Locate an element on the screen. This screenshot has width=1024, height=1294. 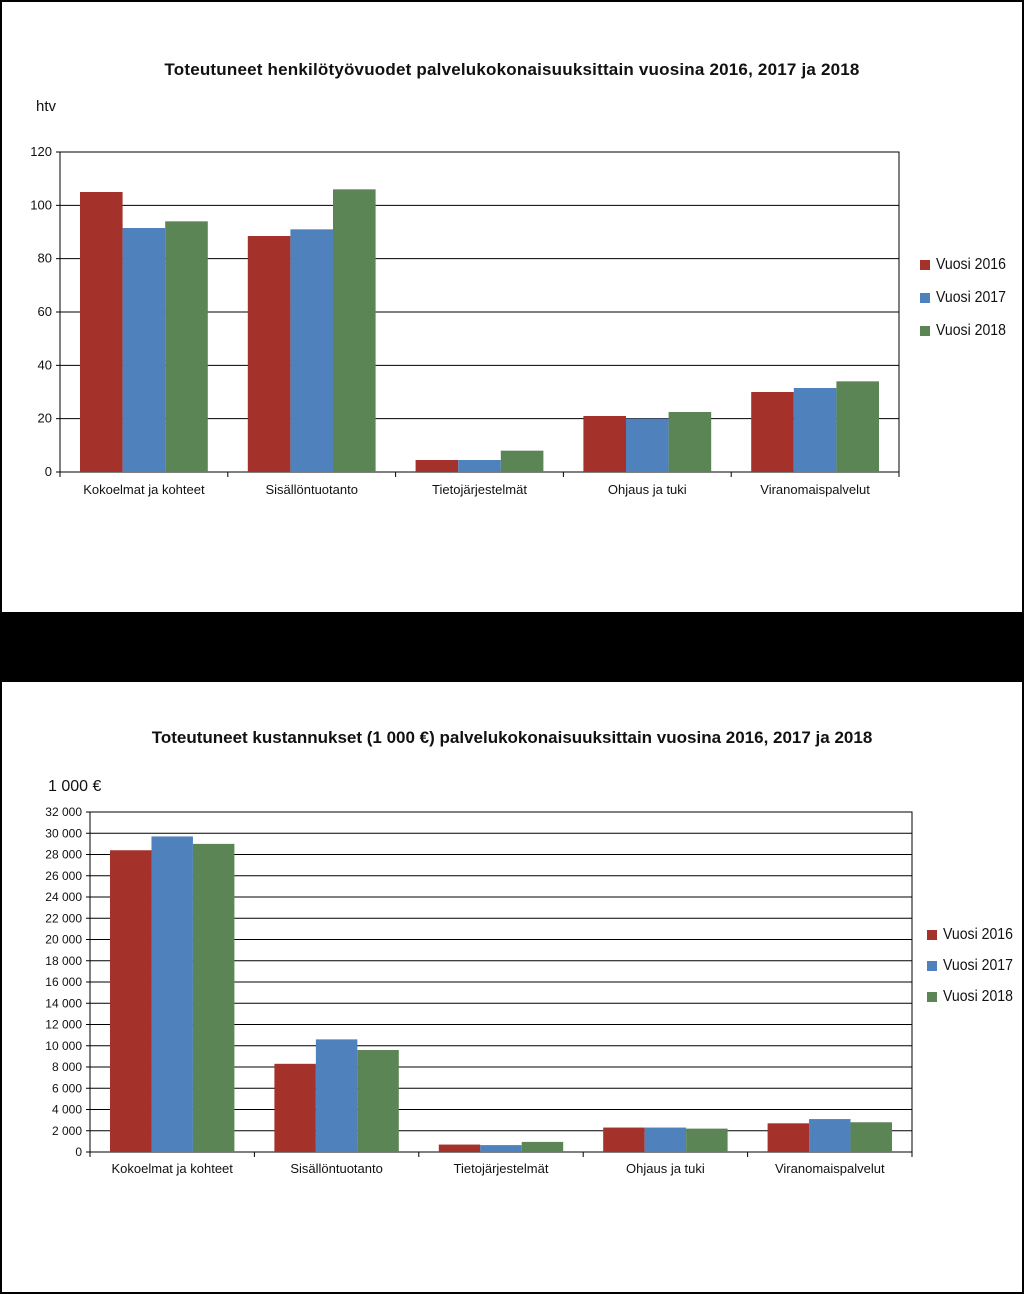
y-tick-label: 24 000 is located at coordinates (63, 897).